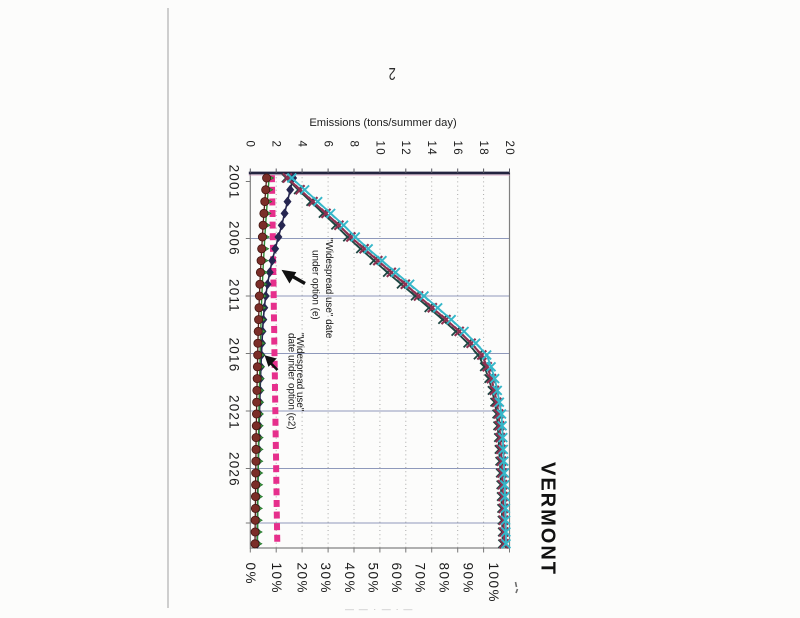 The height and width of the screenshot is (618, 800). What do you see at coordinates (233, 412) in the screenshot?
I see `svg-text: 2021` at bounding box center [233, 412].